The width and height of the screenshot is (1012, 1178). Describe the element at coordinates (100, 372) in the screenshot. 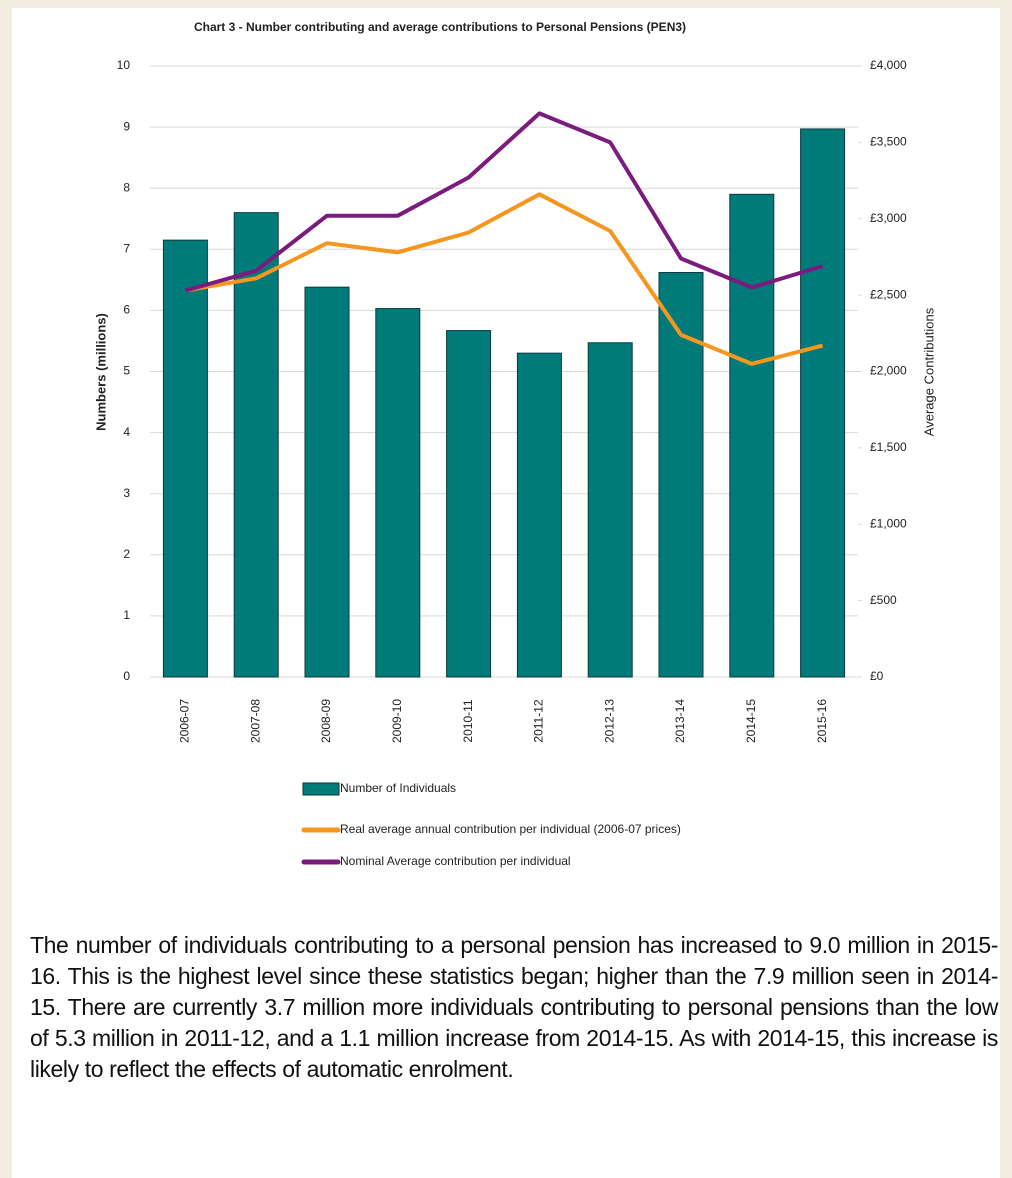

I see `y-axis-label: Numbers (millions)` at that location.